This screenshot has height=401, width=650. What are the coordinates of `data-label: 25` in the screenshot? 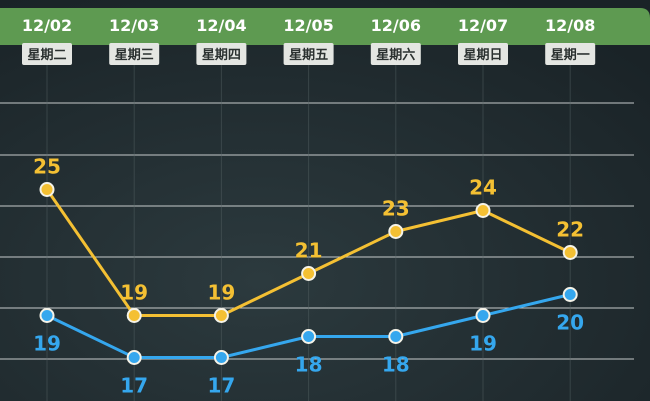 It's located at (47, 167).